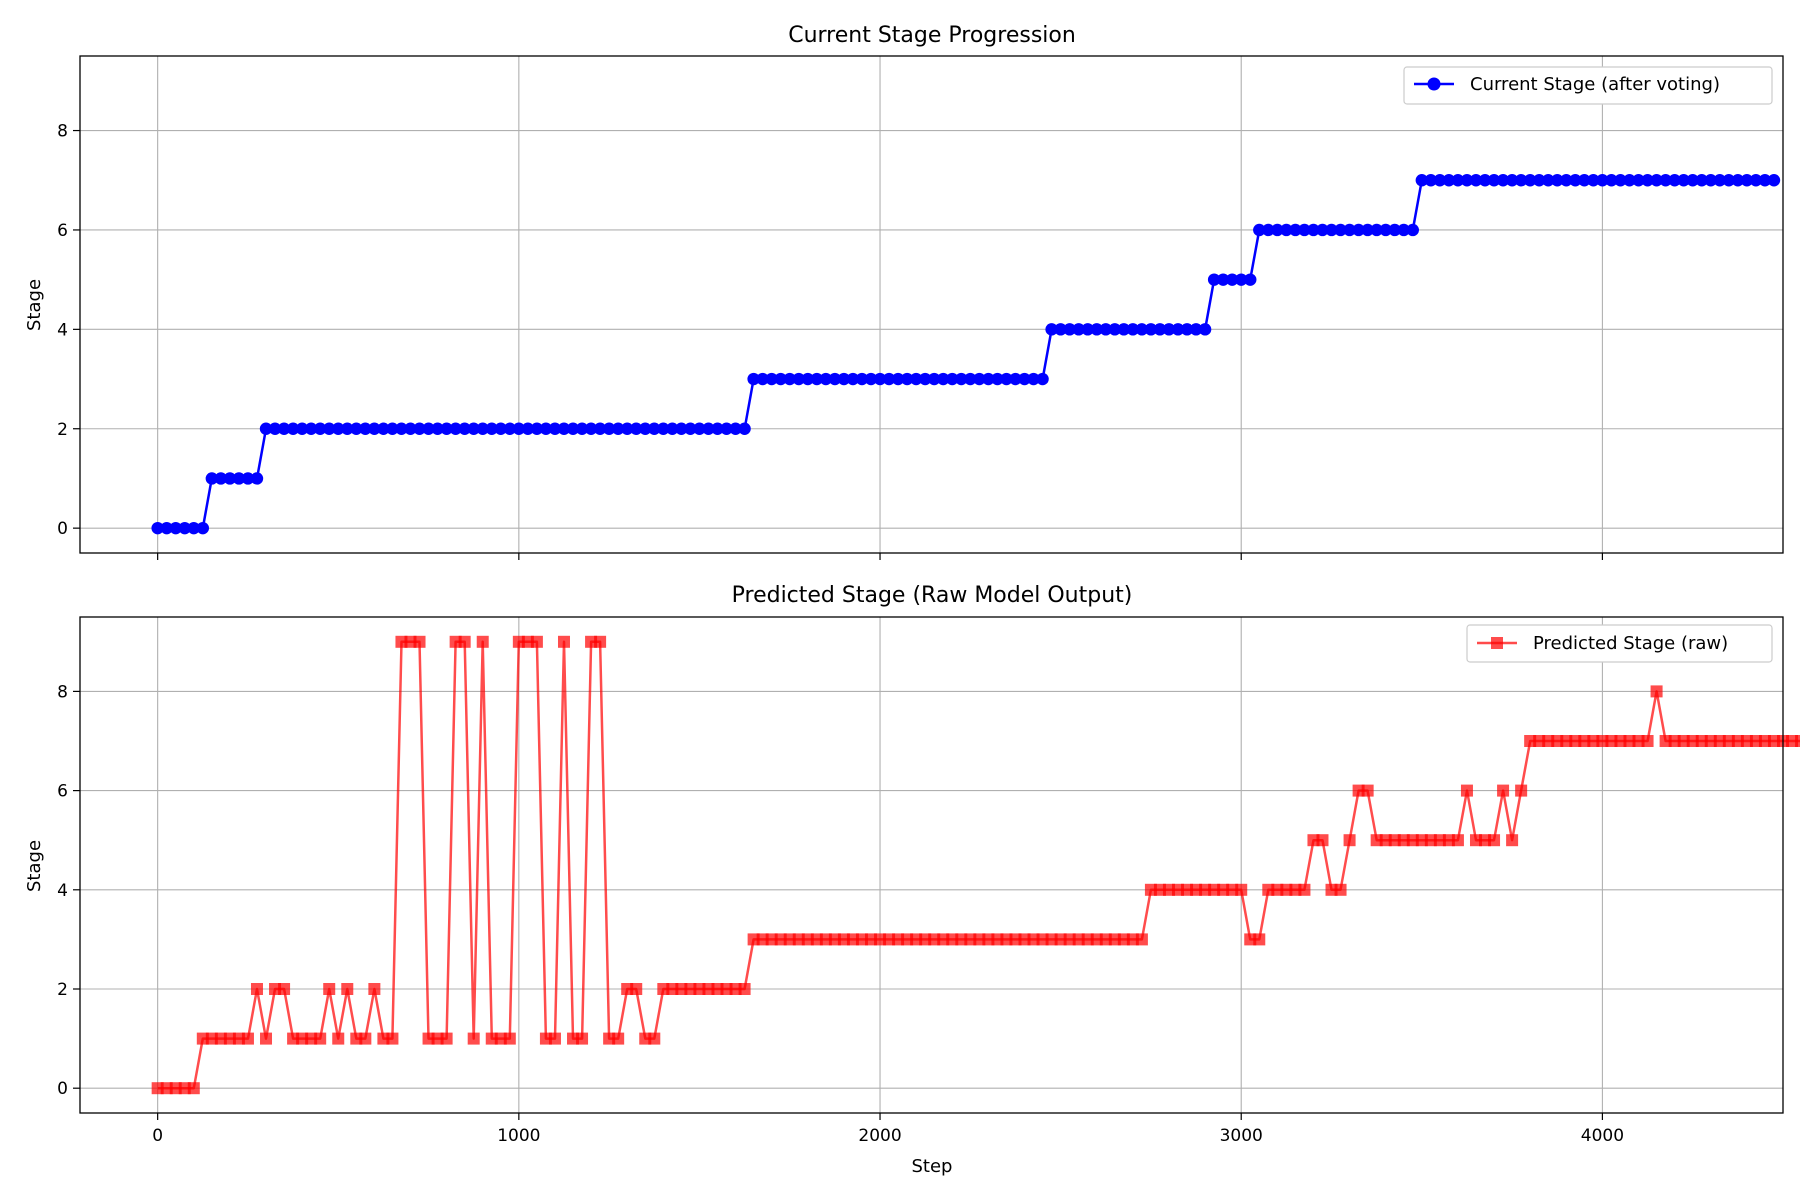  What do you see at coordinates (34, 866) in the screenshot?
I see `y-axis-label: Stage` at bounding box center [34, 866].